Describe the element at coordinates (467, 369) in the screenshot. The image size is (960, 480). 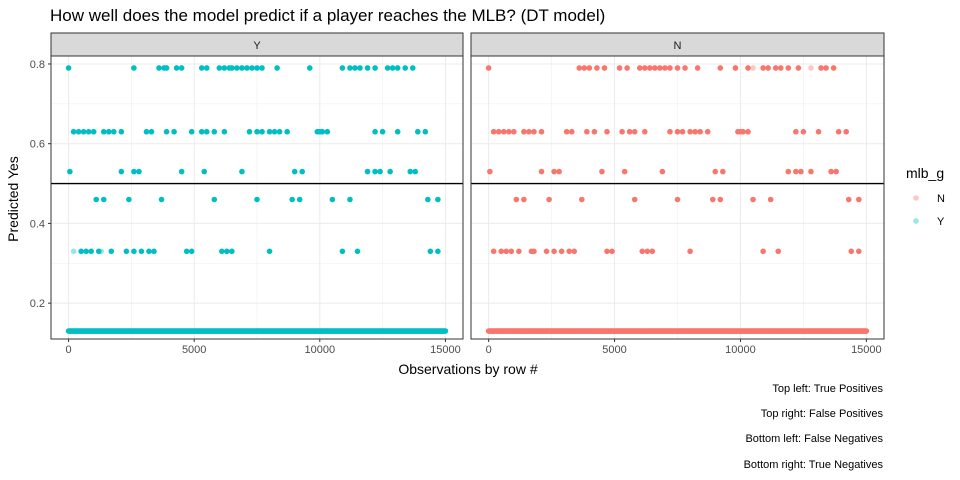
I see `x-axis-title: Observations by row #` at that location.